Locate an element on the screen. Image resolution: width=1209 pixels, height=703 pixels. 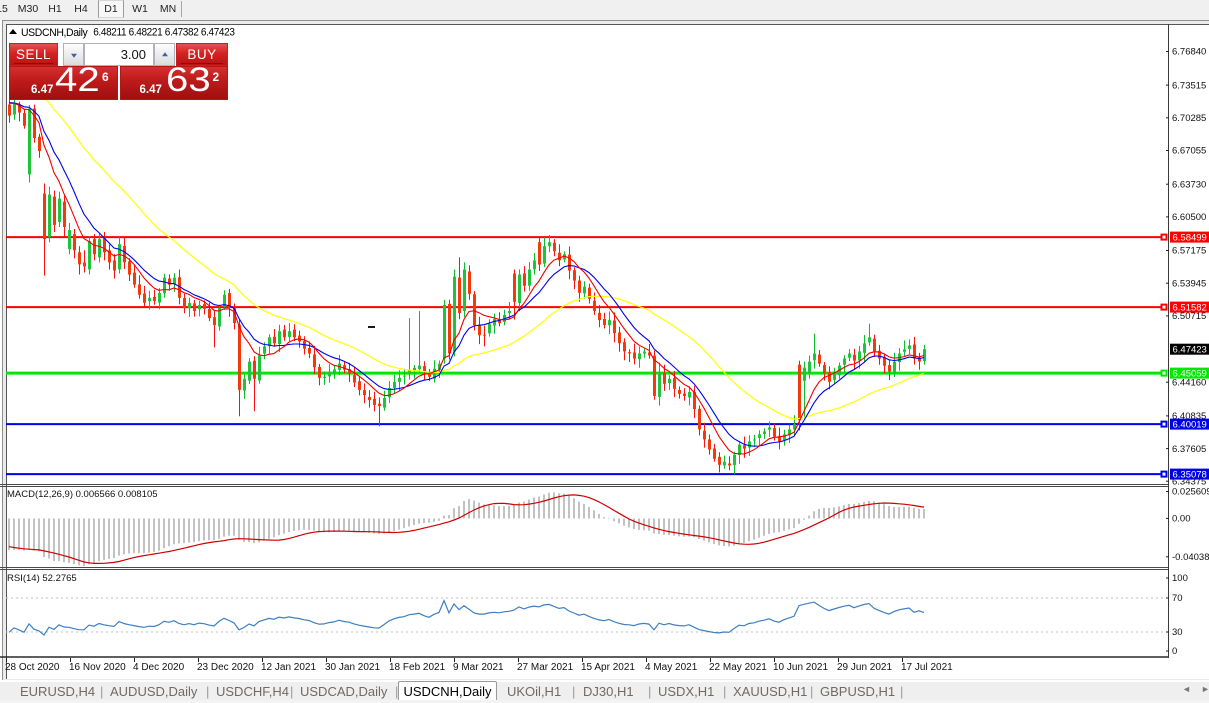
svg-text: 6.57175 is located at coordinates (1189, 251).